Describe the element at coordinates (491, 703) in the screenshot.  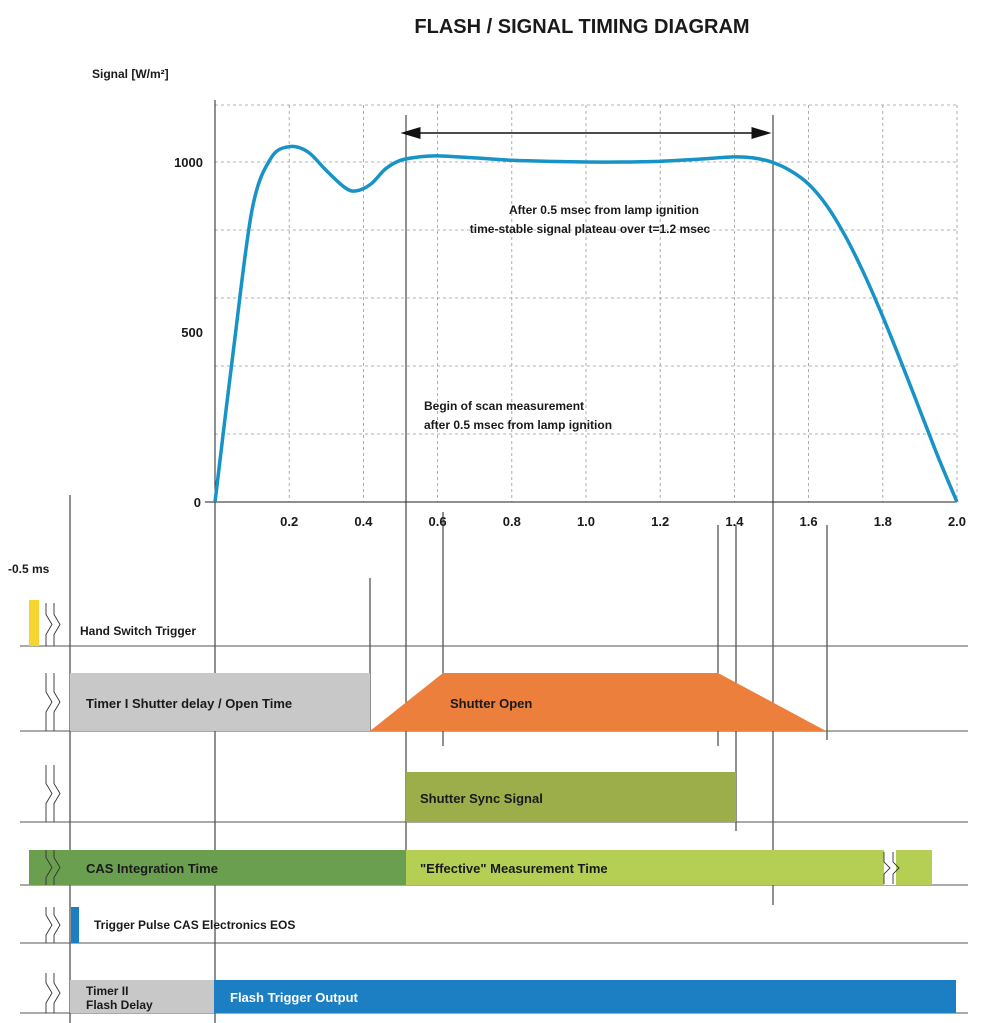
I see `shutter-open-label: Shutter Open` at that location.